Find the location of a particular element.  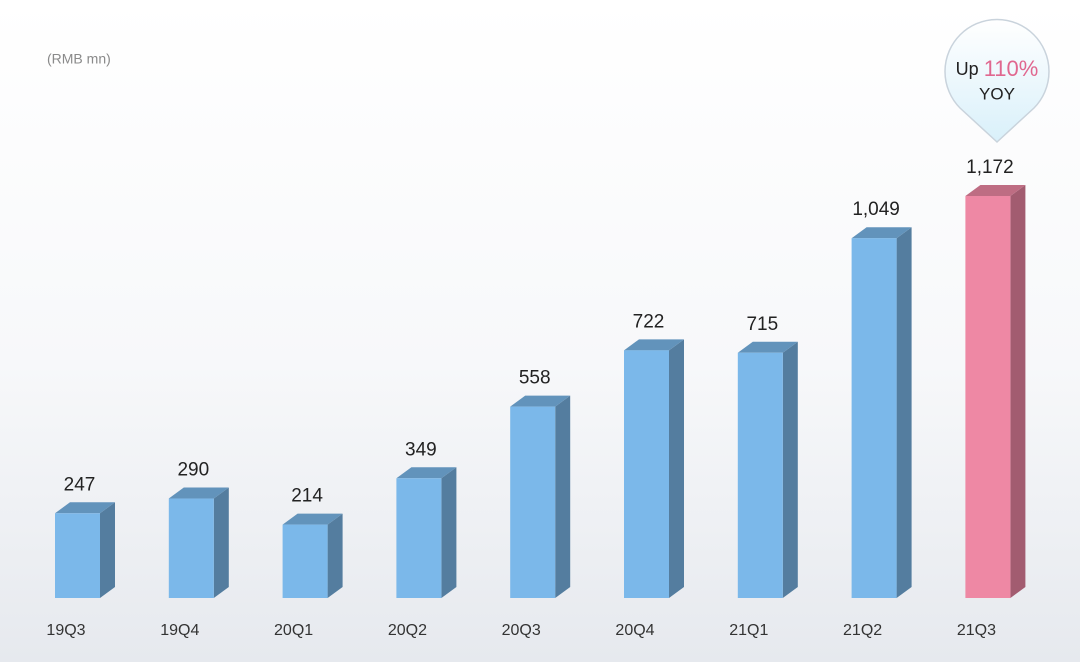

callout-highlight: 110% is located at coordinates (1011, 68).